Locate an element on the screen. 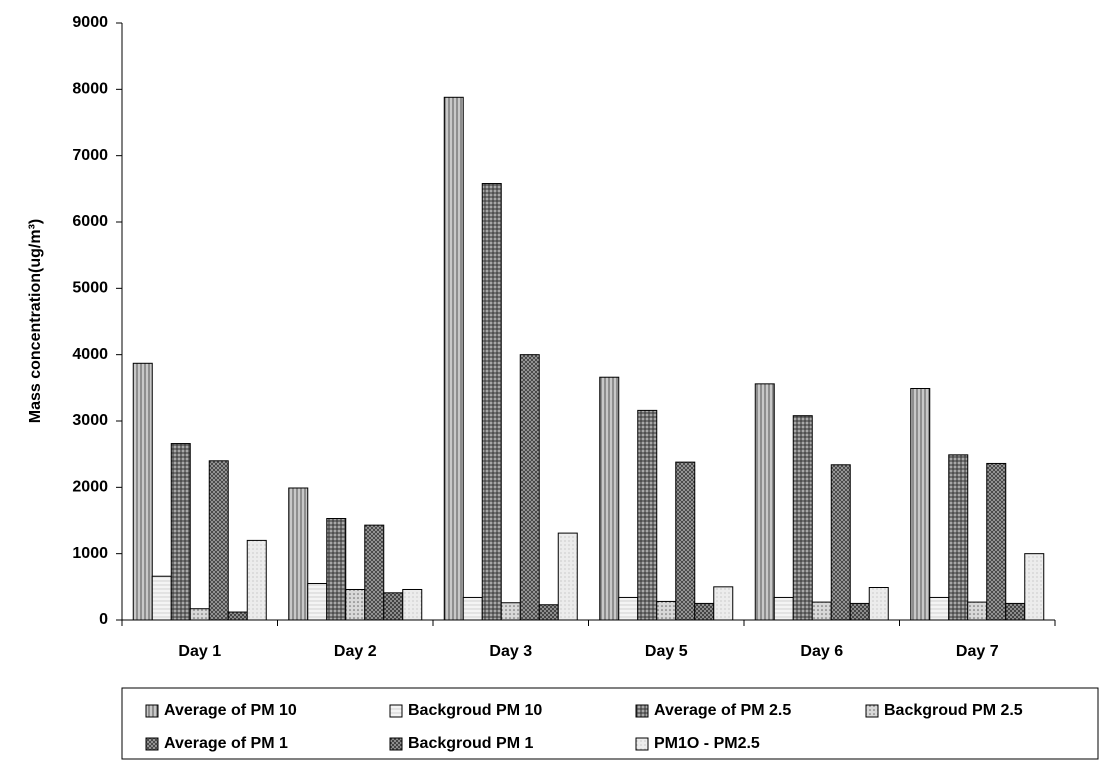 The height and width of the screenshot is (765, 1099). legend-label: PM1O - PM2.5 is located at coordinates (707, 743).